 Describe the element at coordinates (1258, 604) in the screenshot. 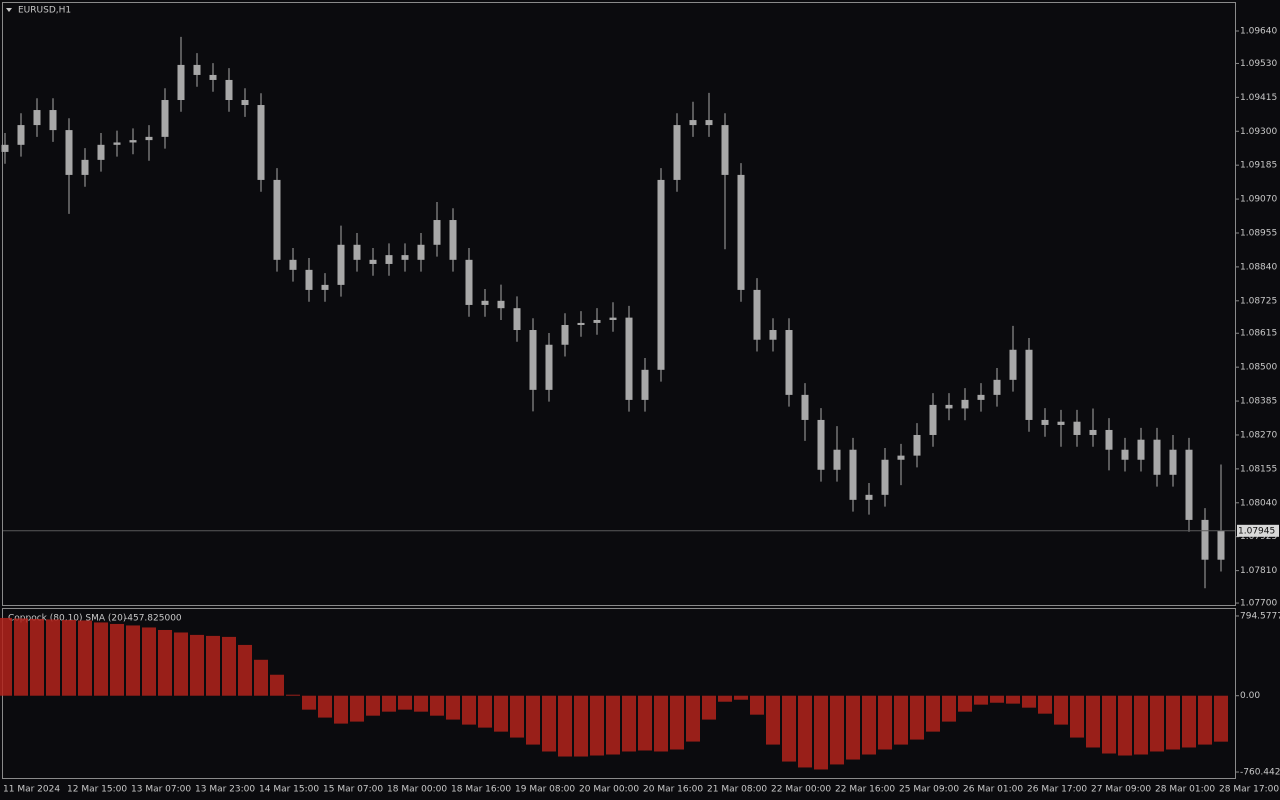

I see `y-tick-label: 1.07700` at that location.